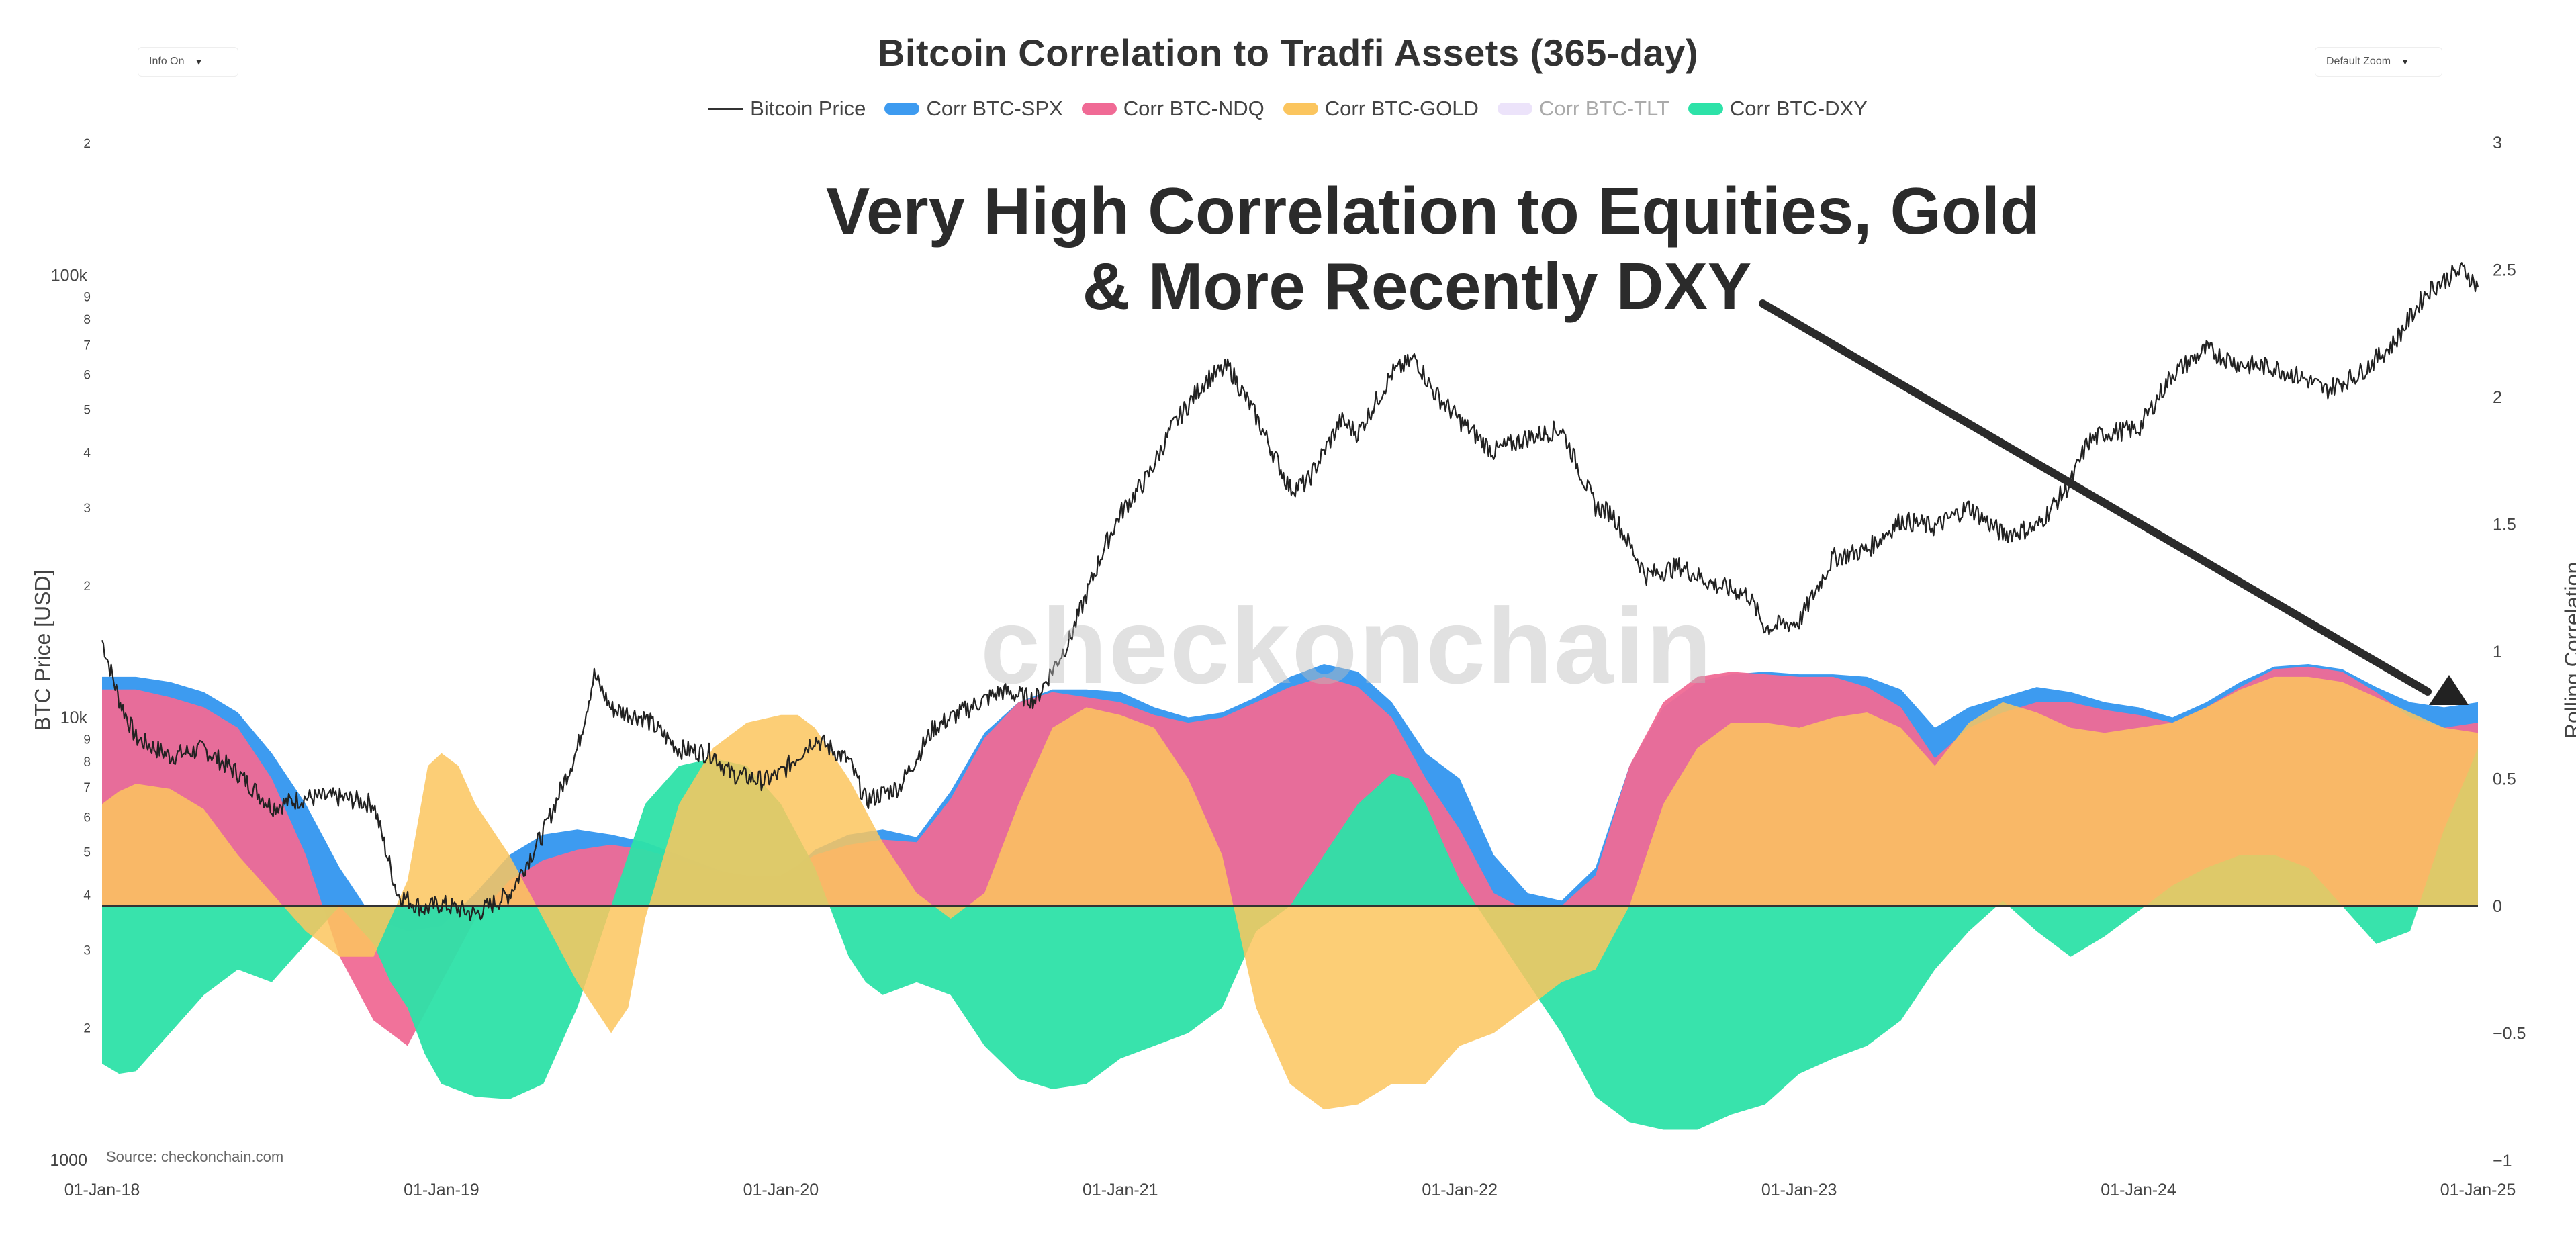  Describe the element at coordinates (2449, 690) in the screenshot. I see `arrow-head-icon` at that location.